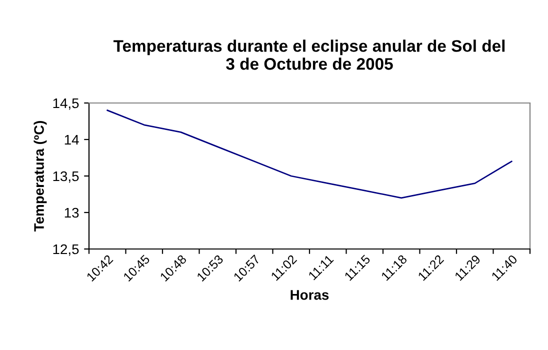 This screenshot has height=350, width=548. What do you see at coordinates (66, 250) in the screenshot?
I see `y-tick-label: 12,5` at bounding box center [66, 250].